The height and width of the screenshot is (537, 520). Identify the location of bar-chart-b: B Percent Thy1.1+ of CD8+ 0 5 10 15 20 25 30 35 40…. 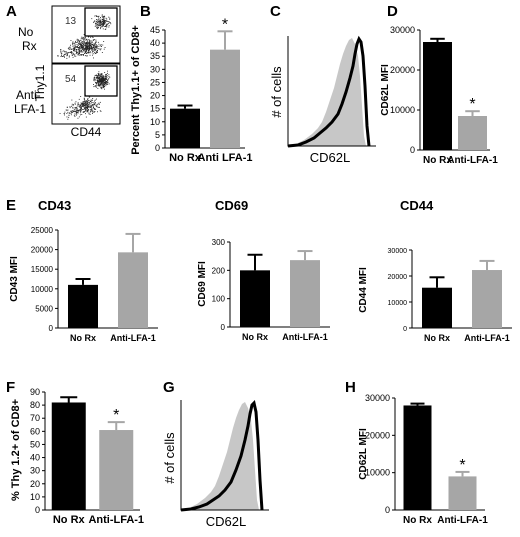
(191, 83).